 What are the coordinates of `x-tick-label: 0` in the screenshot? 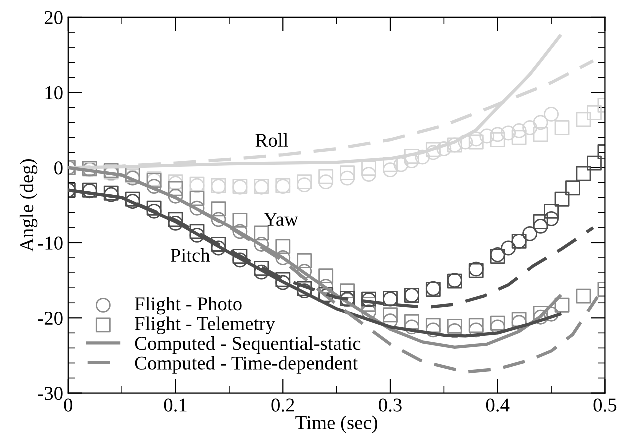 It's located at (68, 405).